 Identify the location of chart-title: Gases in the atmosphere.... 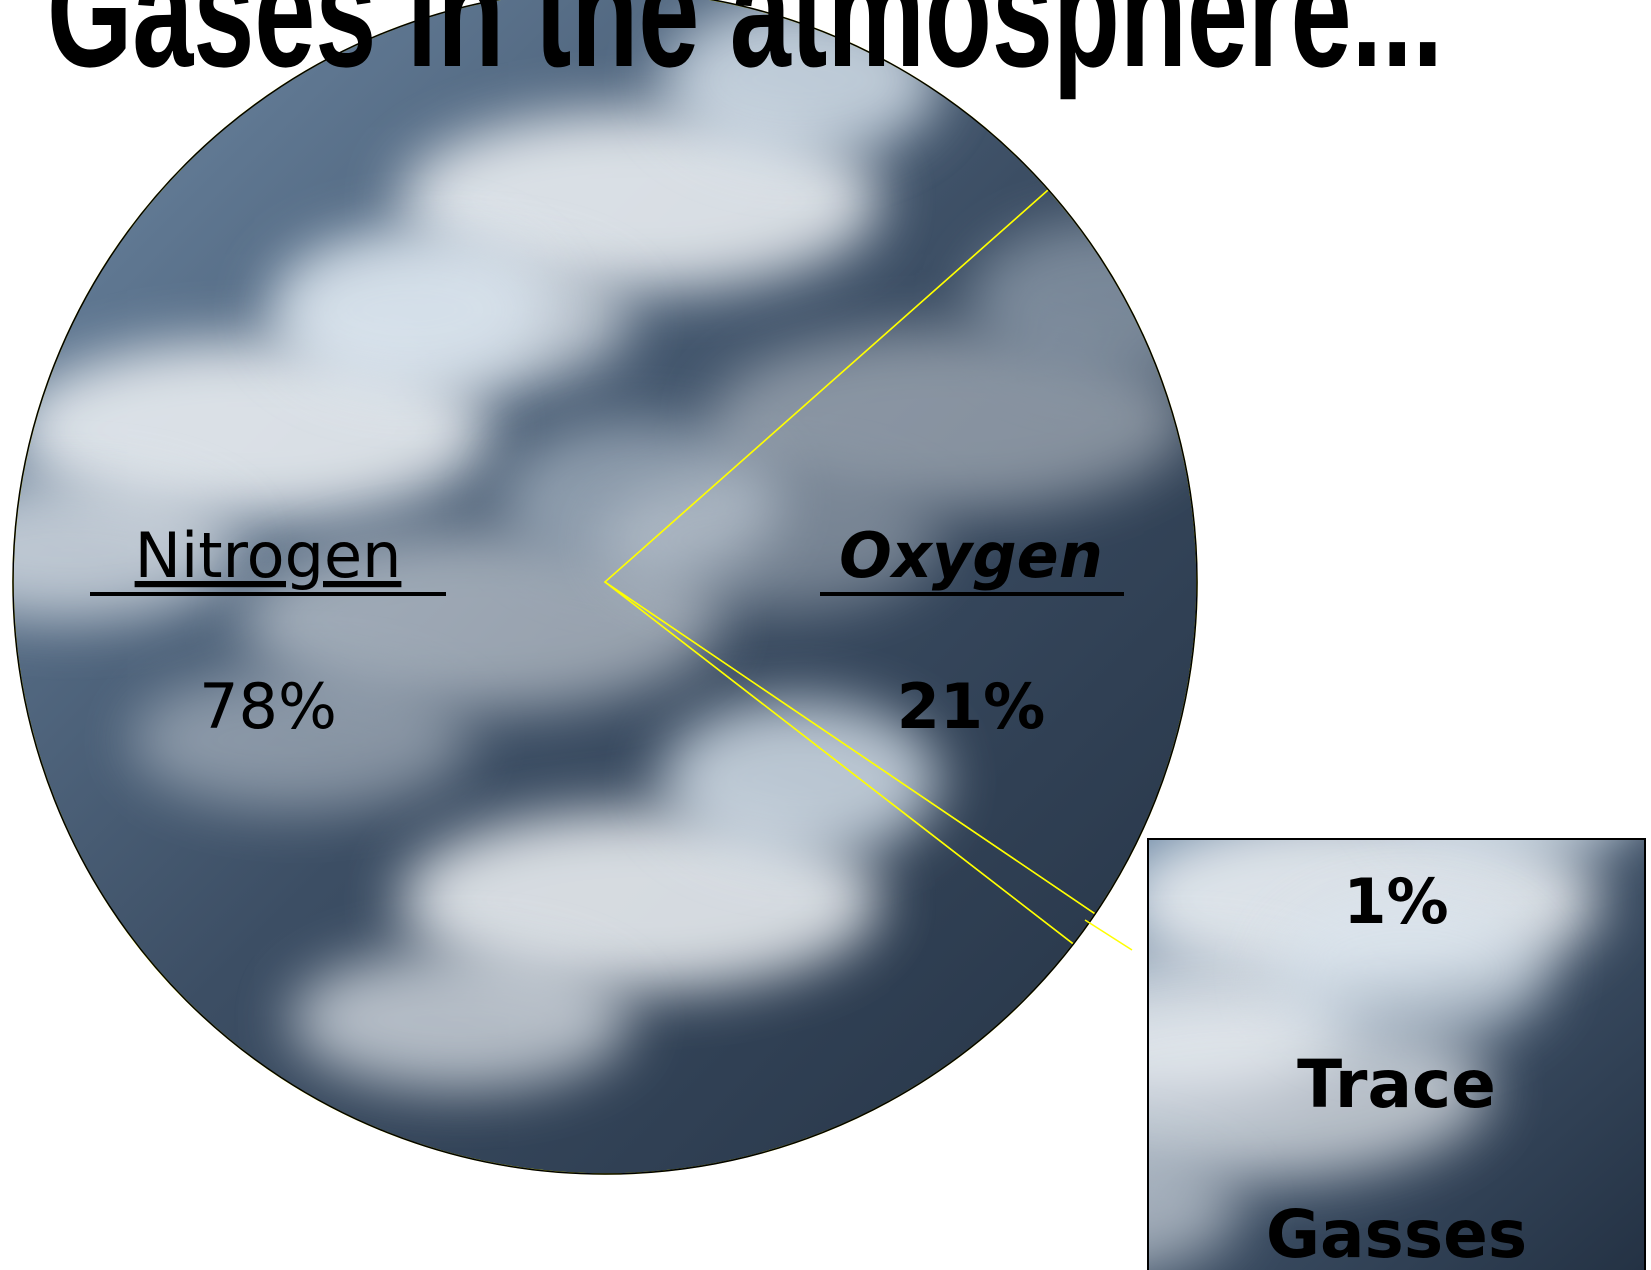
(745, 50).